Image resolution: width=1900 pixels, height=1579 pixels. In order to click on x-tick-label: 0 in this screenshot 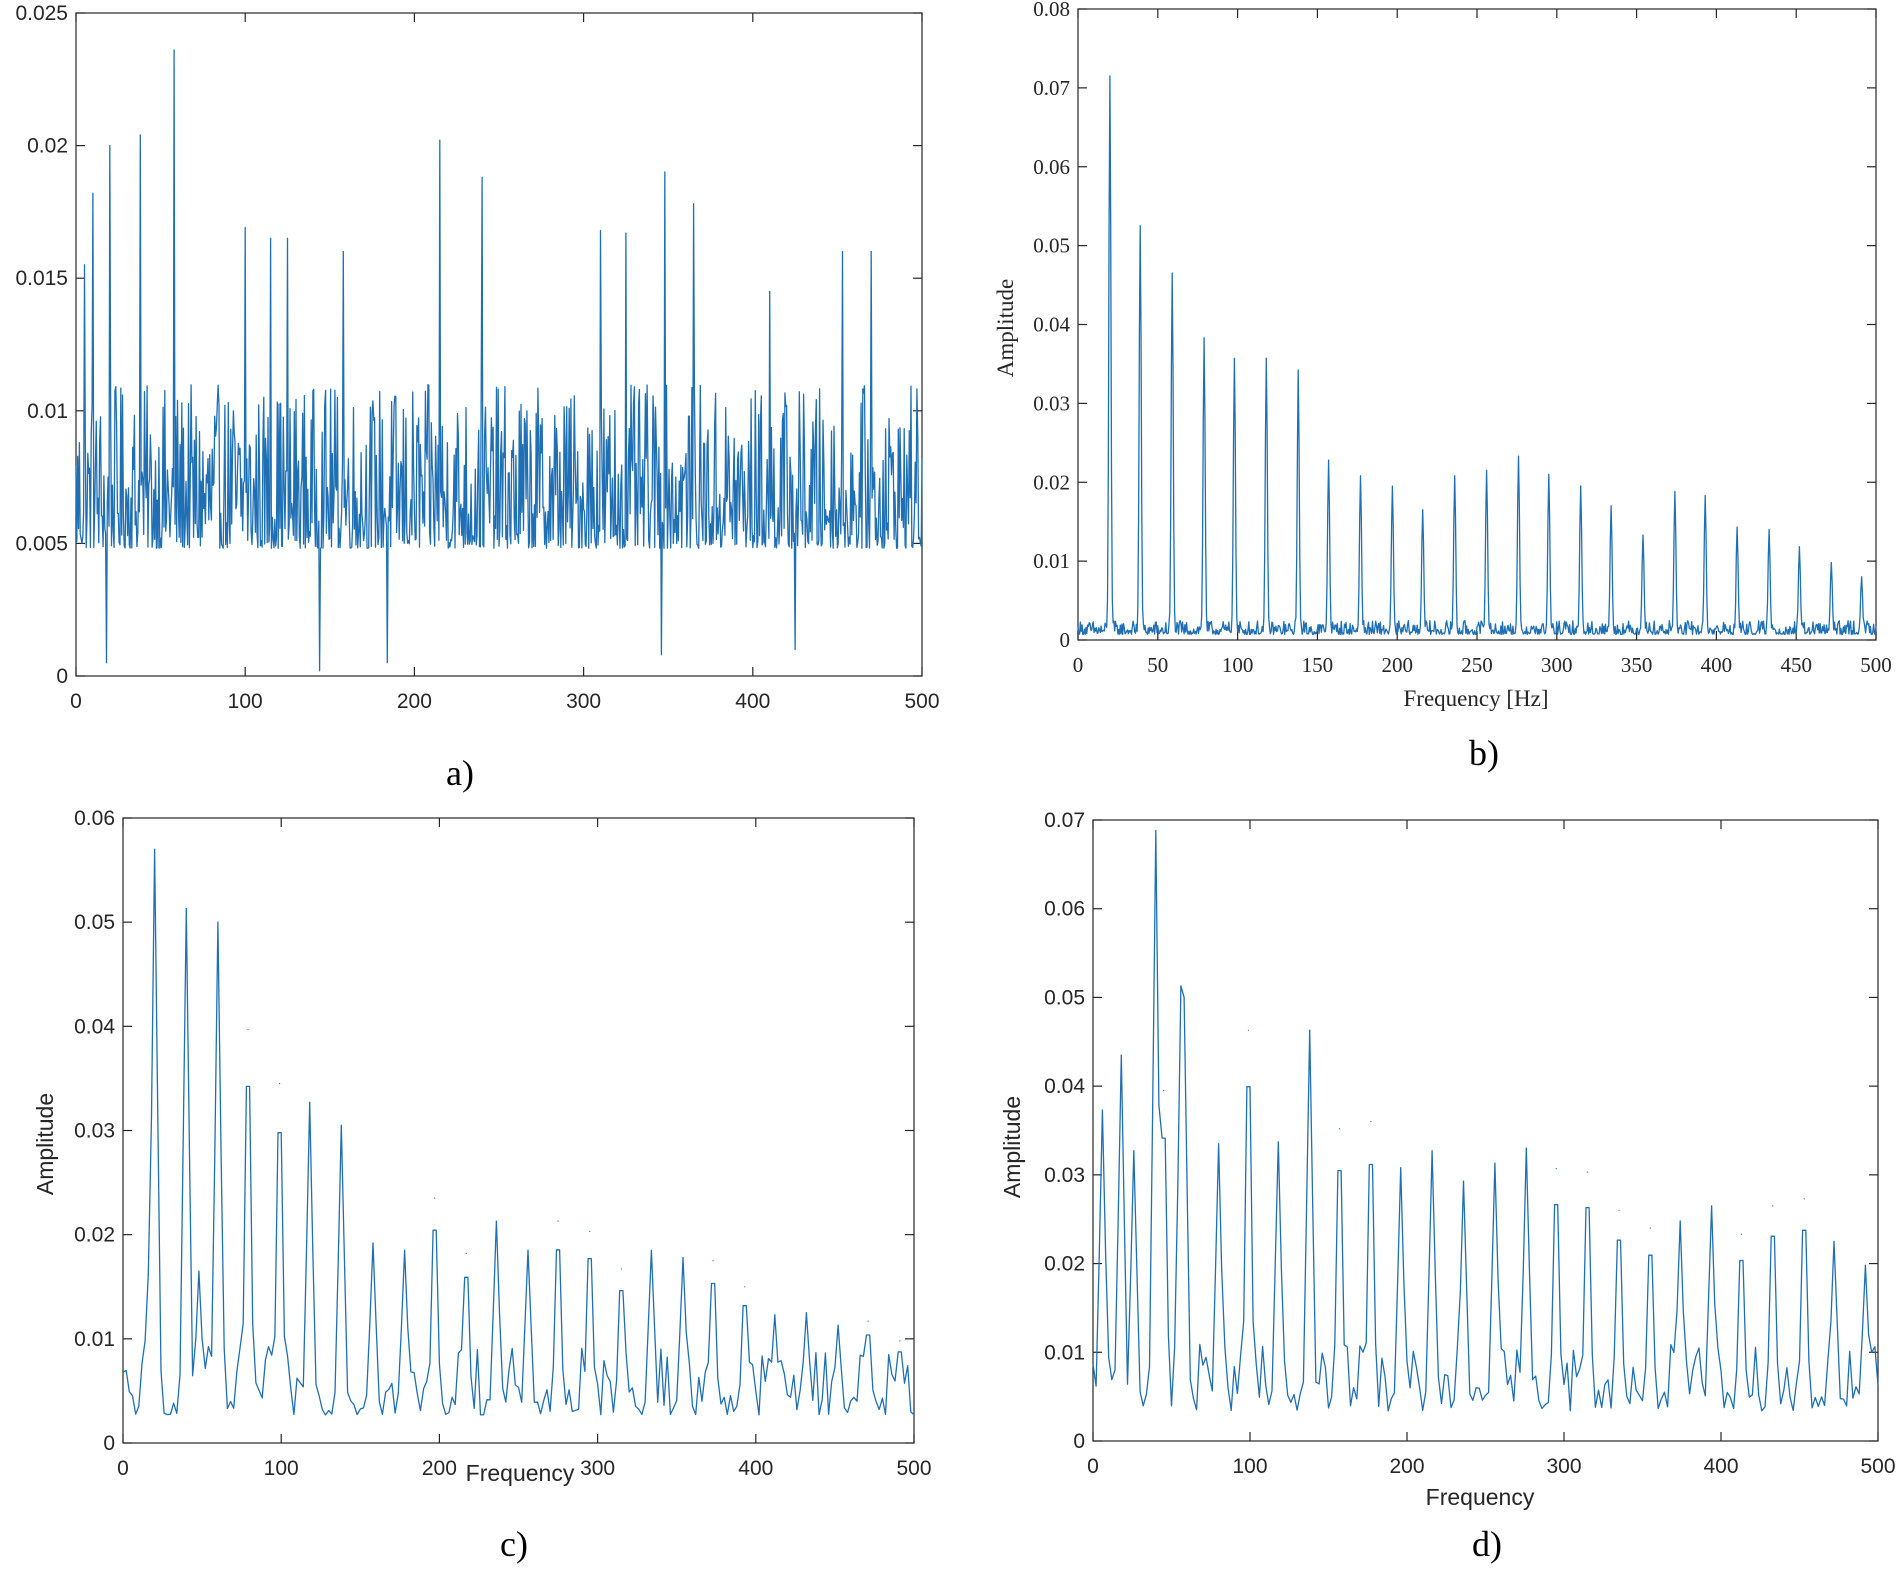, I will do `click(123, 1468)`.